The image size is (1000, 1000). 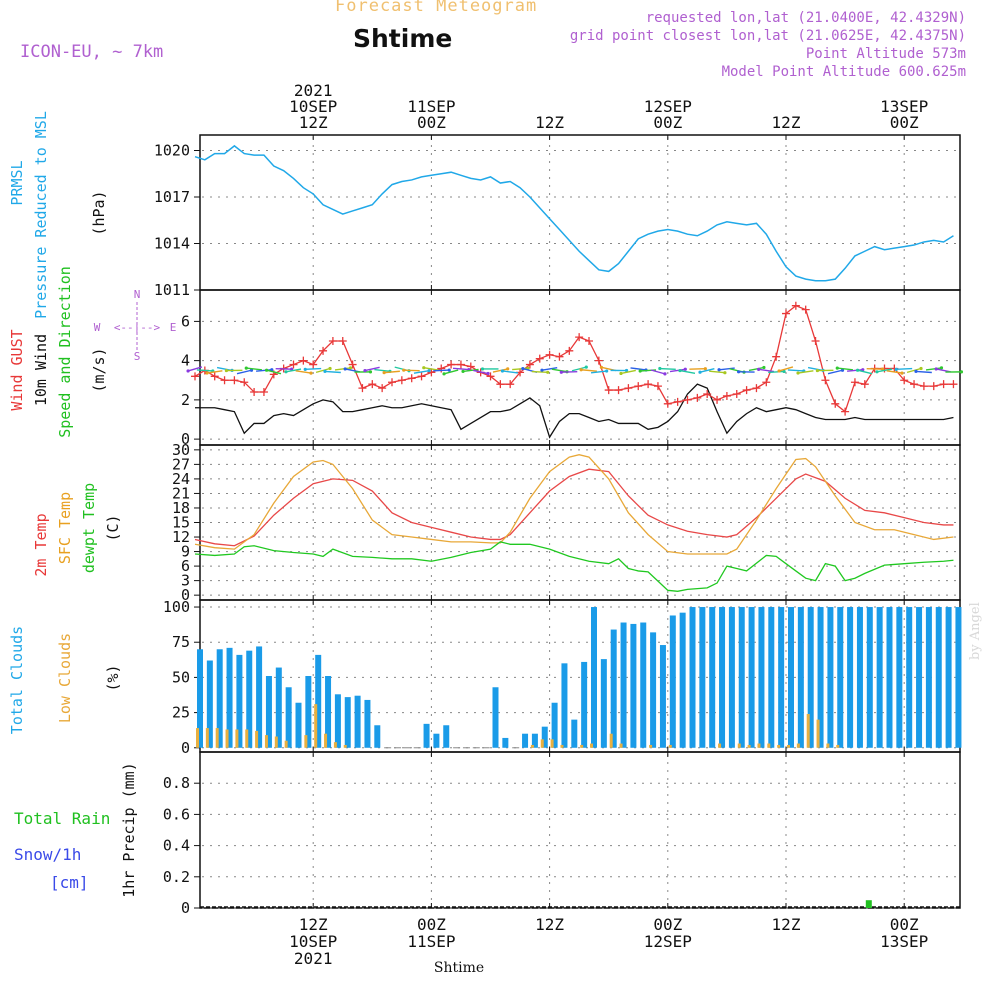 I want to click on y-tick-label: 0.6, so click(x=176, y=814).